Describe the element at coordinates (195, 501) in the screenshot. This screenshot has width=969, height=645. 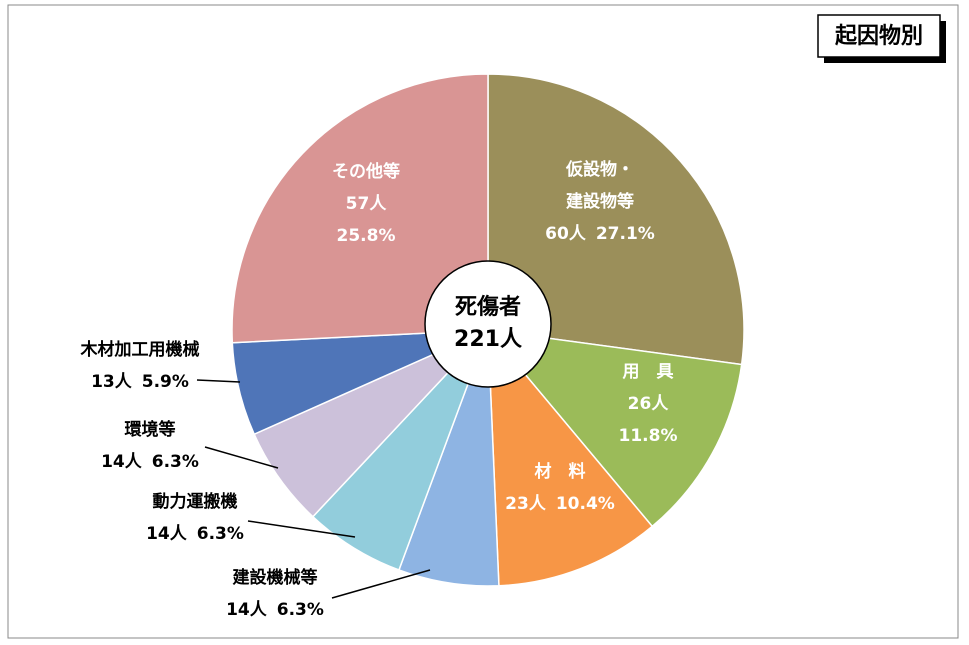
I see `slice-label: 動力運搬機` at that location.